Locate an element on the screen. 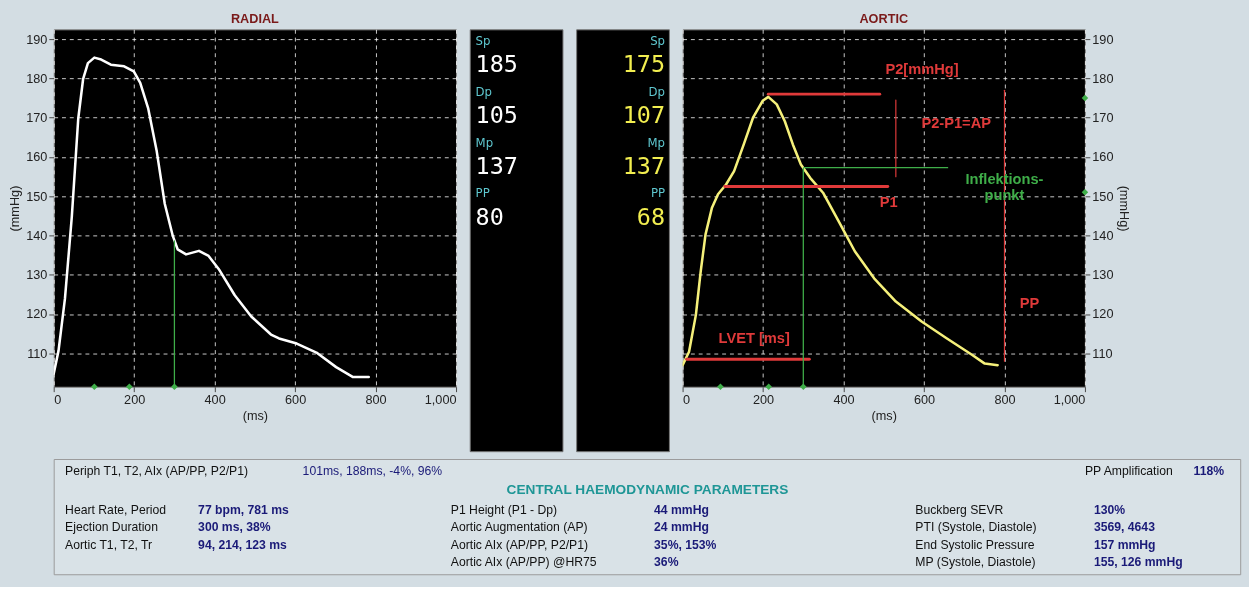 This screenshot has width=1249, height=590. text: 101ms, 188ms, -4%, 96% is located at coordinates (372, 470).